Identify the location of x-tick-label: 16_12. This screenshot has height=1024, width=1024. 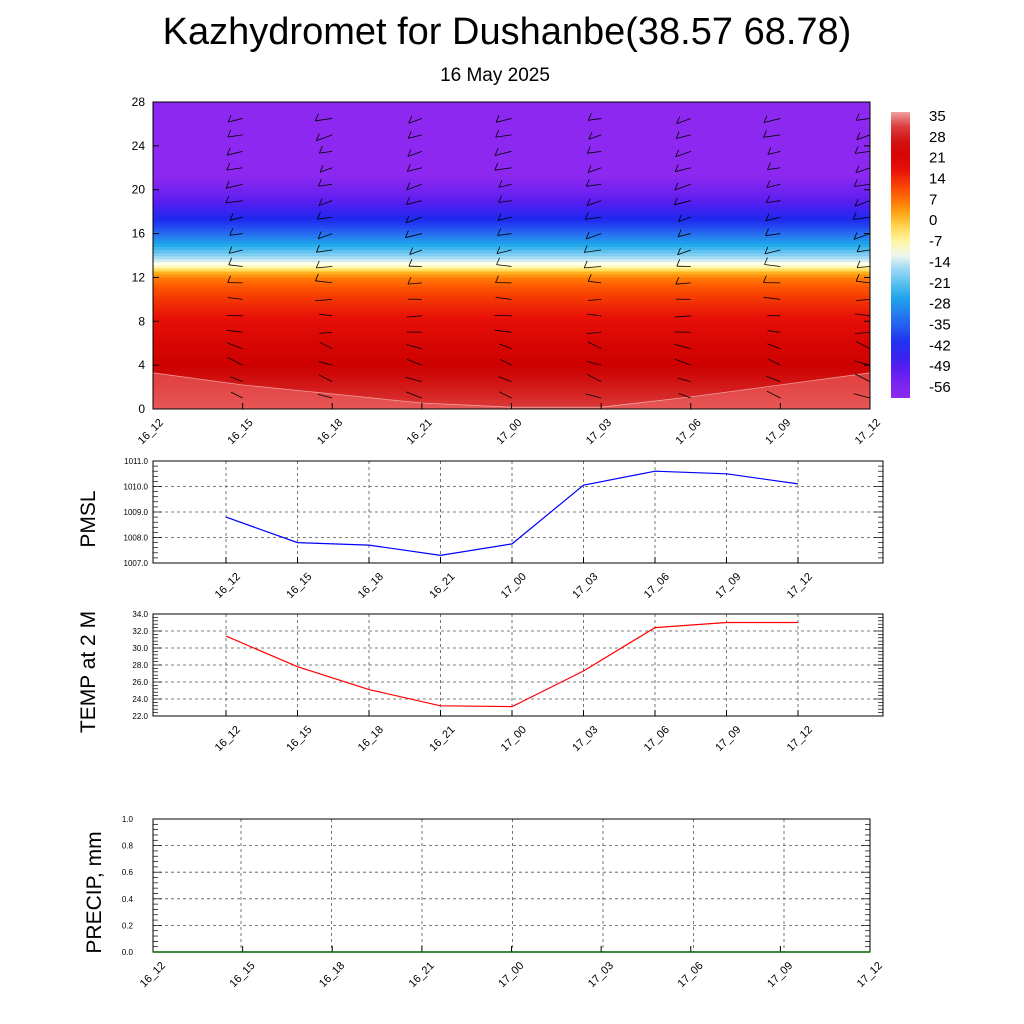
(153, 975).